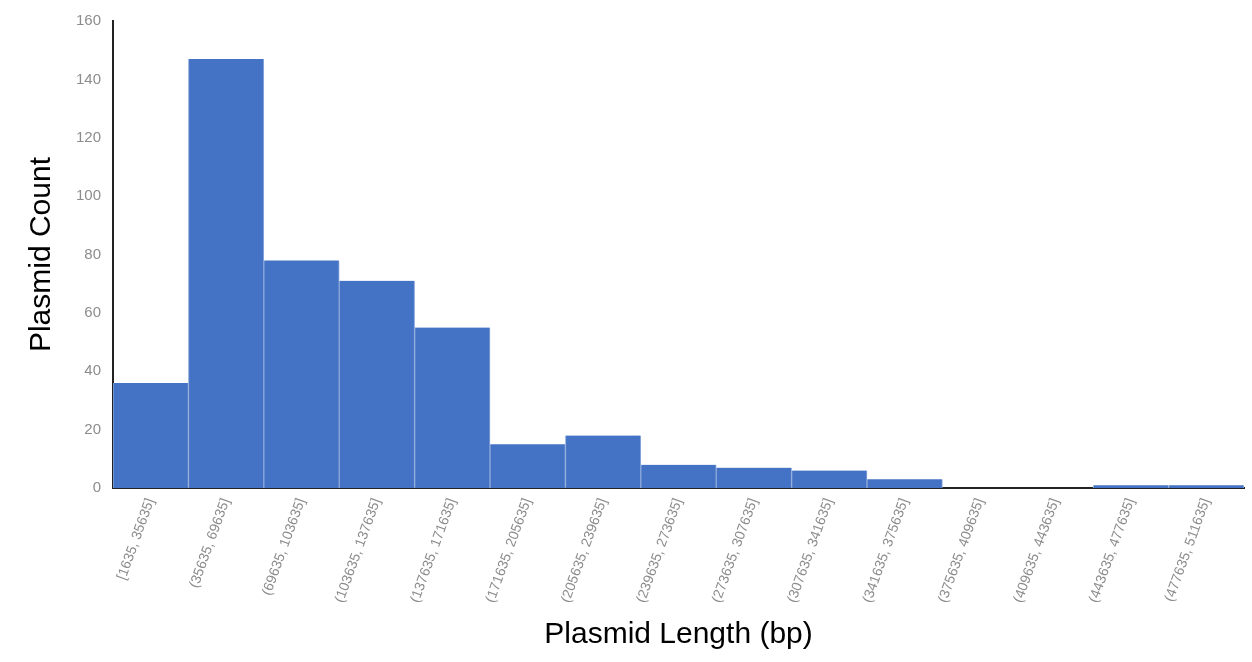  I want to click on y-tick-label: 40, so click(93, 370).